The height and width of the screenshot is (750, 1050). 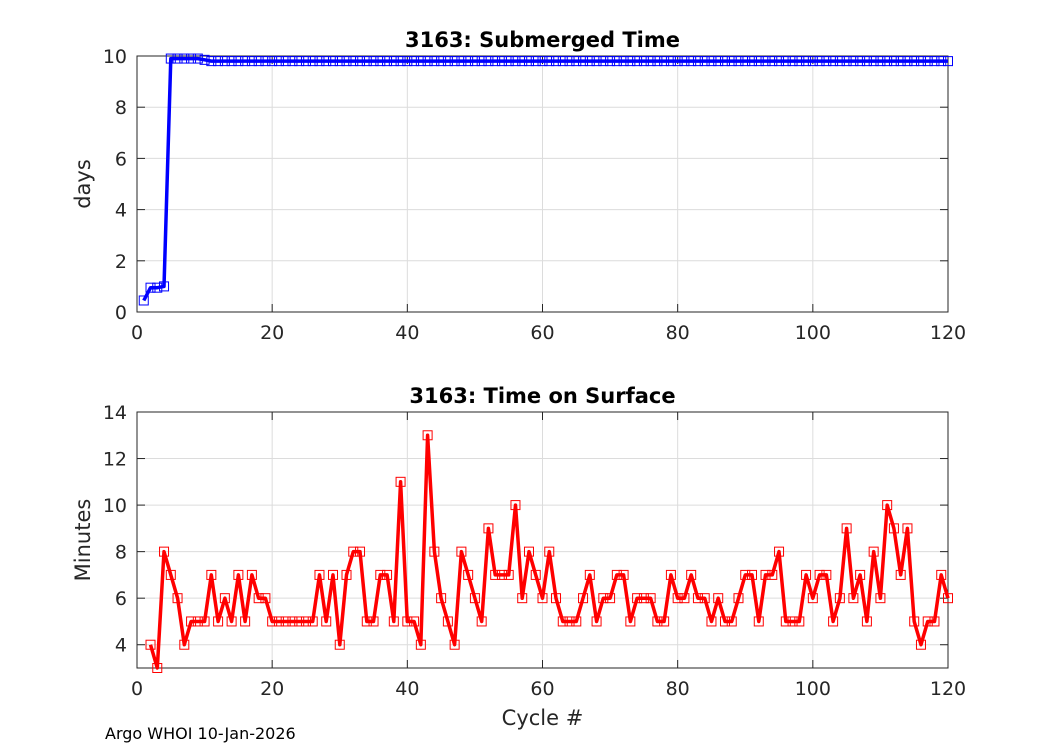 What do you see at coordinates (115, 460) in the screenshot?
I see `y-tick-label: 12` at bounding box center [115, 460].